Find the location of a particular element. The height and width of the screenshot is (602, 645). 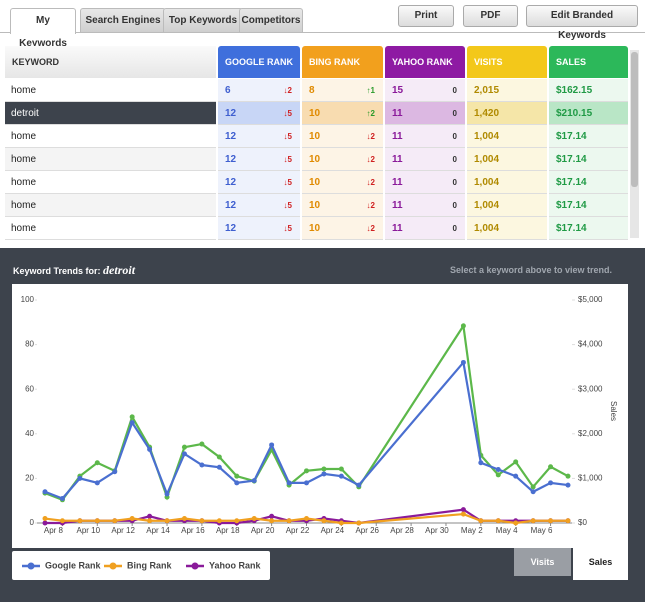

y-tick-label: 100 is located at coordinates (28, 299).